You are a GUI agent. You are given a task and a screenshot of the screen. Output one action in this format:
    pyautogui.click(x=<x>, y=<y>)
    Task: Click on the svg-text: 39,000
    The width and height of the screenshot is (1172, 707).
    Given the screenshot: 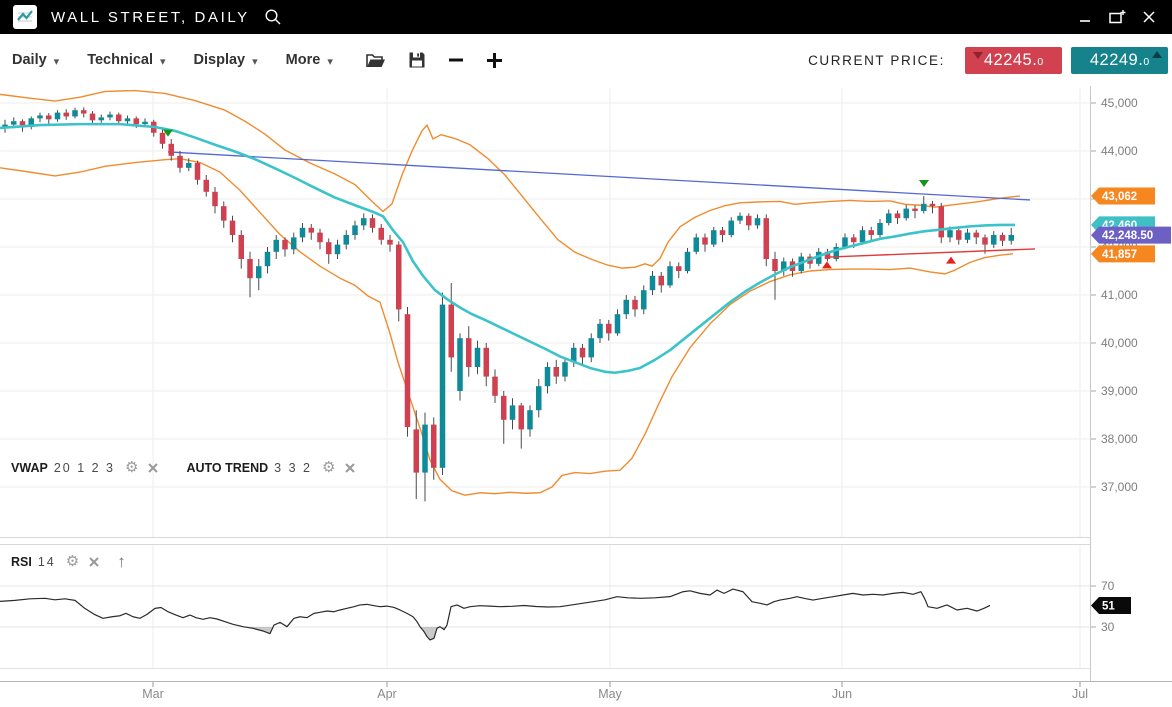 What is the action you would take?
    pyautogui.click(x=1119, y=391)
    